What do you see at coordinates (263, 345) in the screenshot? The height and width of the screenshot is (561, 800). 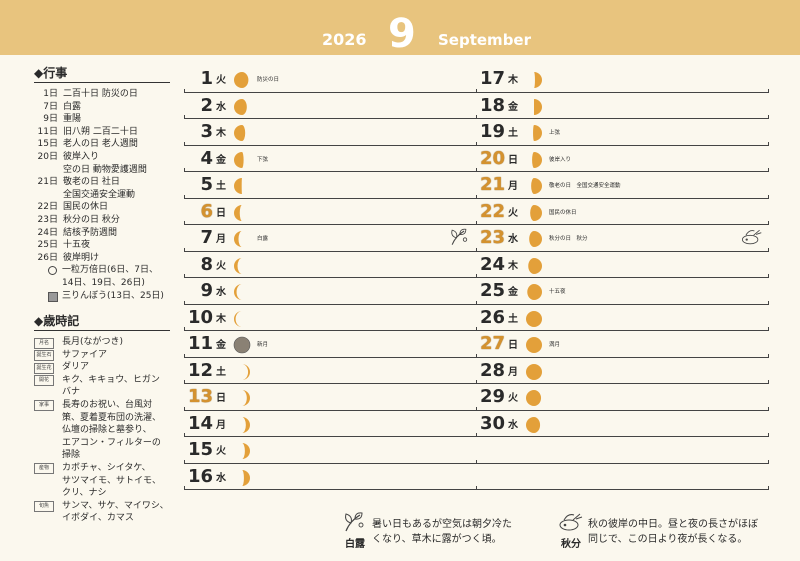 I see `day-note: 新月` at bounding box center [263, 345].